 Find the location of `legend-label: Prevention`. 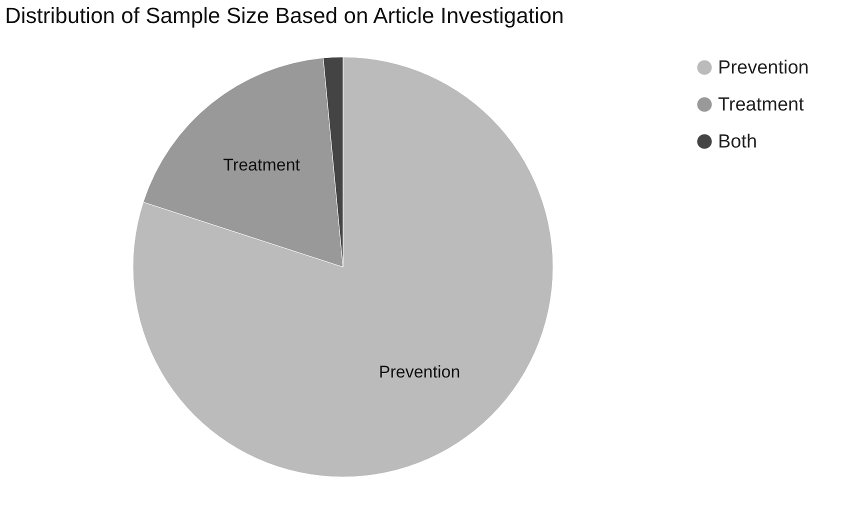

legend-label: Prevention is located at coordinates (763, 68).